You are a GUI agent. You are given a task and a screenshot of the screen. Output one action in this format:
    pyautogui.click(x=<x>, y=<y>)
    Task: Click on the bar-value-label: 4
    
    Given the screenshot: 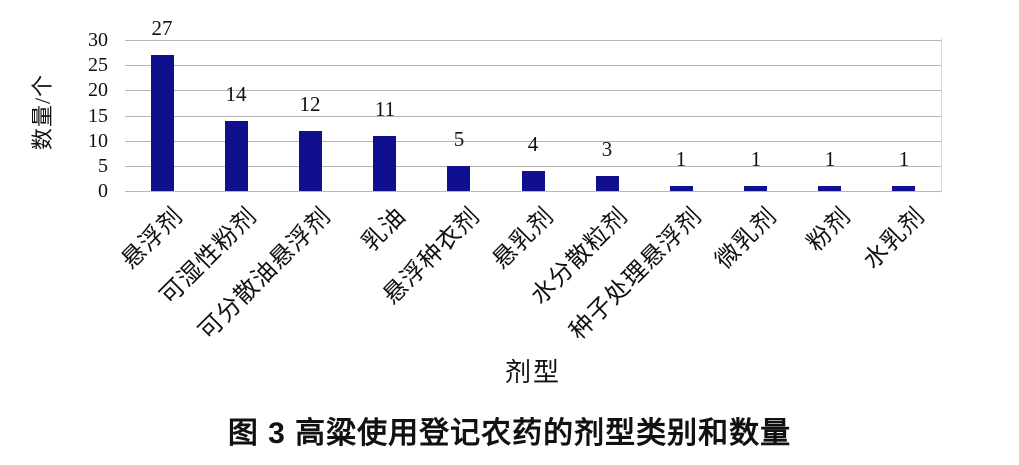 What is the action you would take?
    pyautogui.click(x=533, y=144)
    